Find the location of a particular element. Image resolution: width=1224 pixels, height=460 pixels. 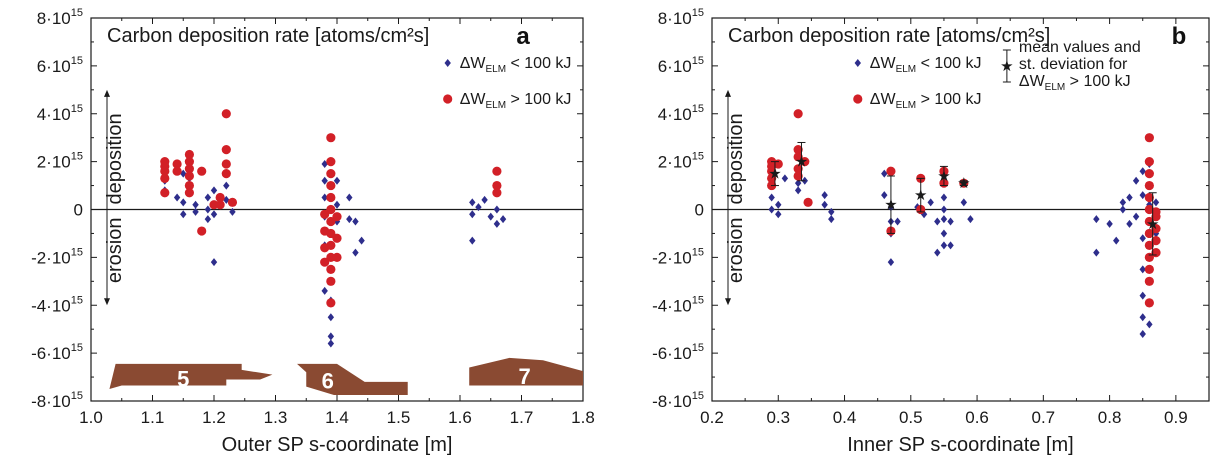

x-tick-label: 1.6 is located at coordinates (460, 417).